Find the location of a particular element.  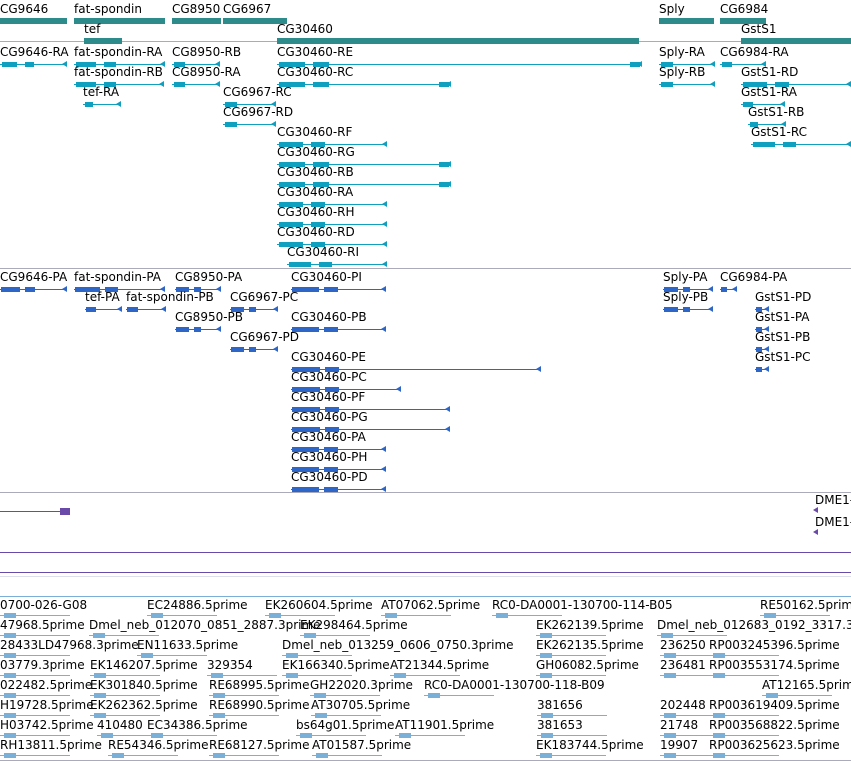

gene-glyph is located at coordinates (686, 21).